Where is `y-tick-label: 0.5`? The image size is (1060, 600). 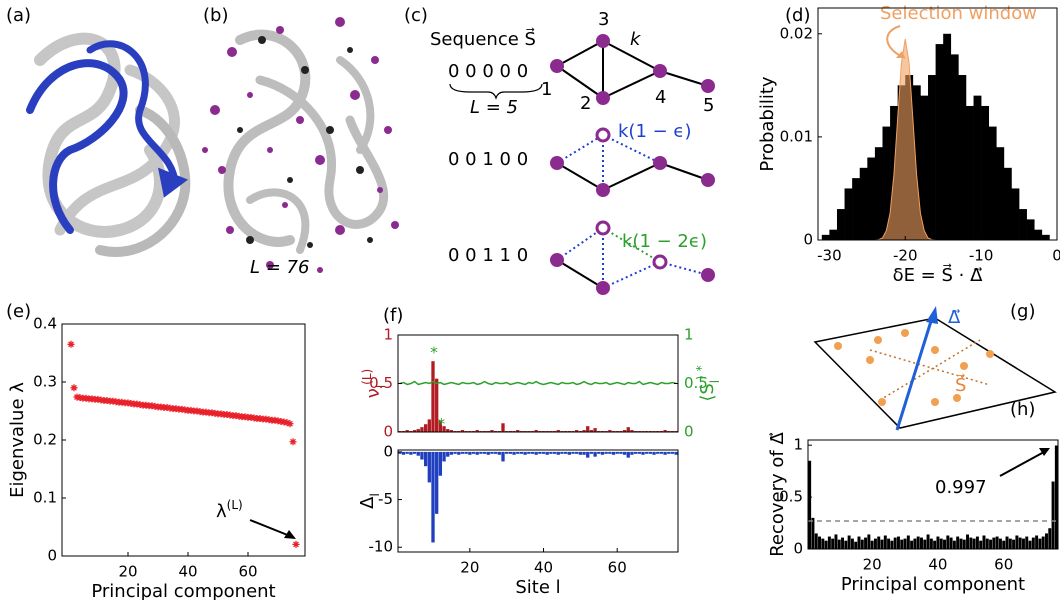 y-tick-label: 0.5 is located at coordinates (381, 383).